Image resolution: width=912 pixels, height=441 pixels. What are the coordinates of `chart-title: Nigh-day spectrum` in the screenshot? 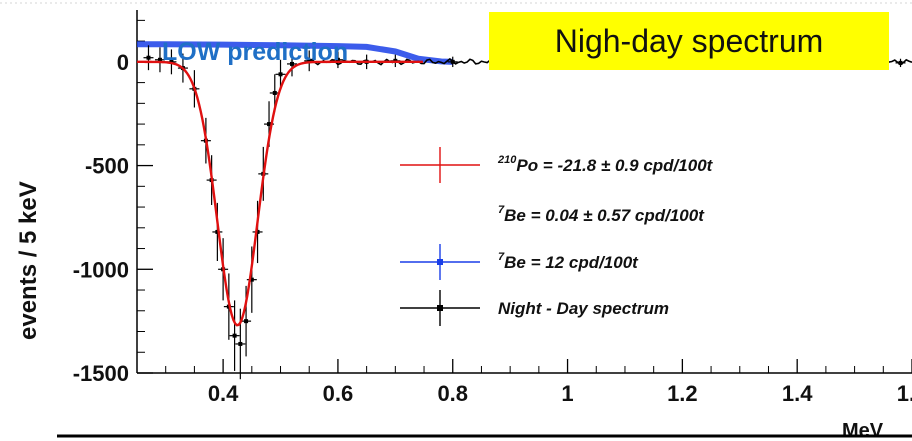 It's located at (689, 40).